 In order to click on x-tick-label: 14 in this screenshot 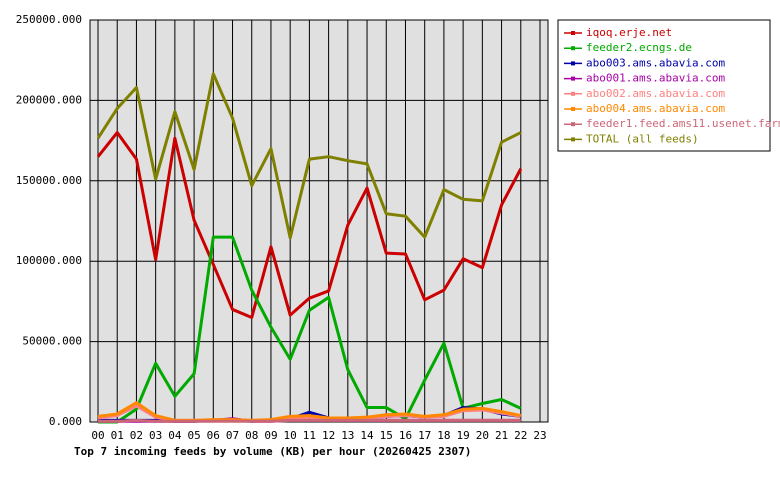, I will do `click(367, 435)`.